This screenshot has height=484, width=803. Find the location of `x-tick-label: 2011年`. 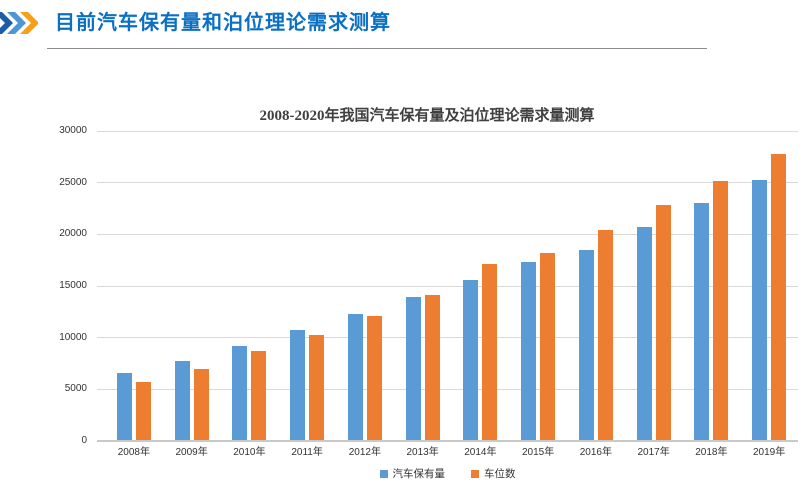

x-tick-label: 2011年 is located at coordinates (307, 452).